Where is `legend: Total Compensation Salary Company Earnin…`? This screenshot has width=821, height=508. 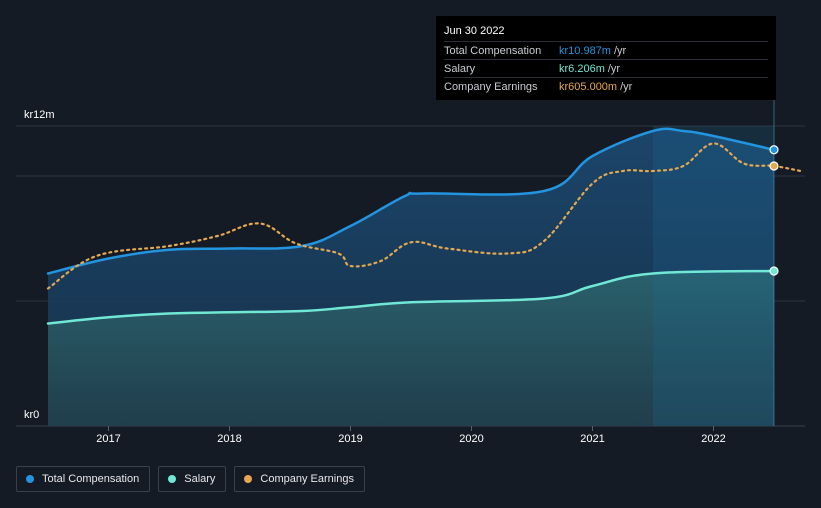 legend: Total Compensation Salary Company Earnin… is located at coordinates (190, 479).